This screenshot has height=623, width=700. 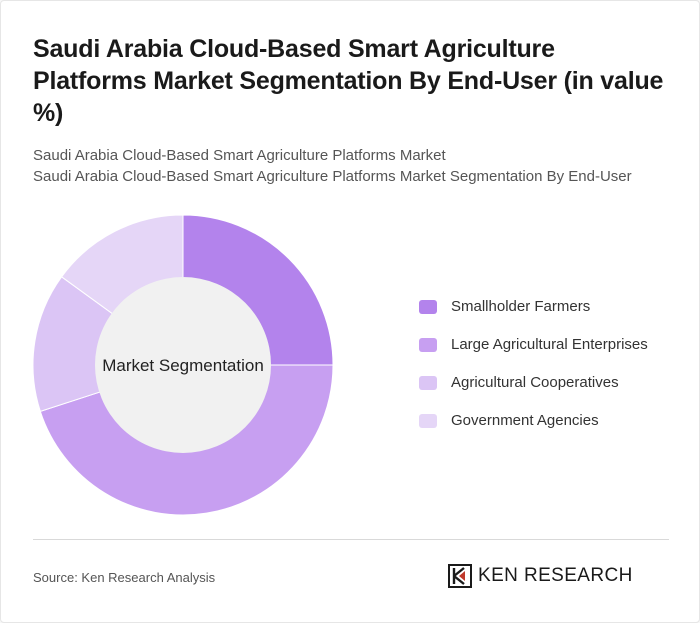 What do you see at coordinates (525, 420) in the screenshot?
I see `legend-label: Government Agencies` at bounding box center [525, 420].